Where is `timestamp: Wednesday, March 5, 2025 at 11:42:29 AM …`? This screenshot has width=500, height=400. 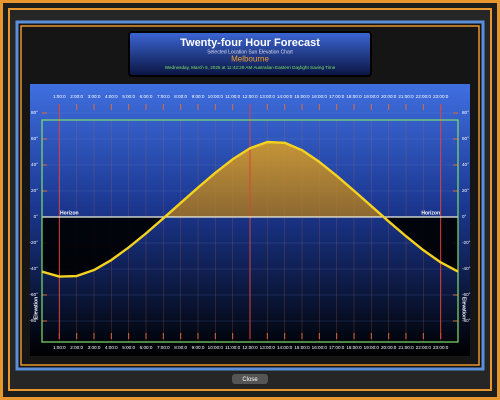
timestamp: Wednesday, March 5, 2025 at 11:42:29 AM … is located at coordinates (250, 67).